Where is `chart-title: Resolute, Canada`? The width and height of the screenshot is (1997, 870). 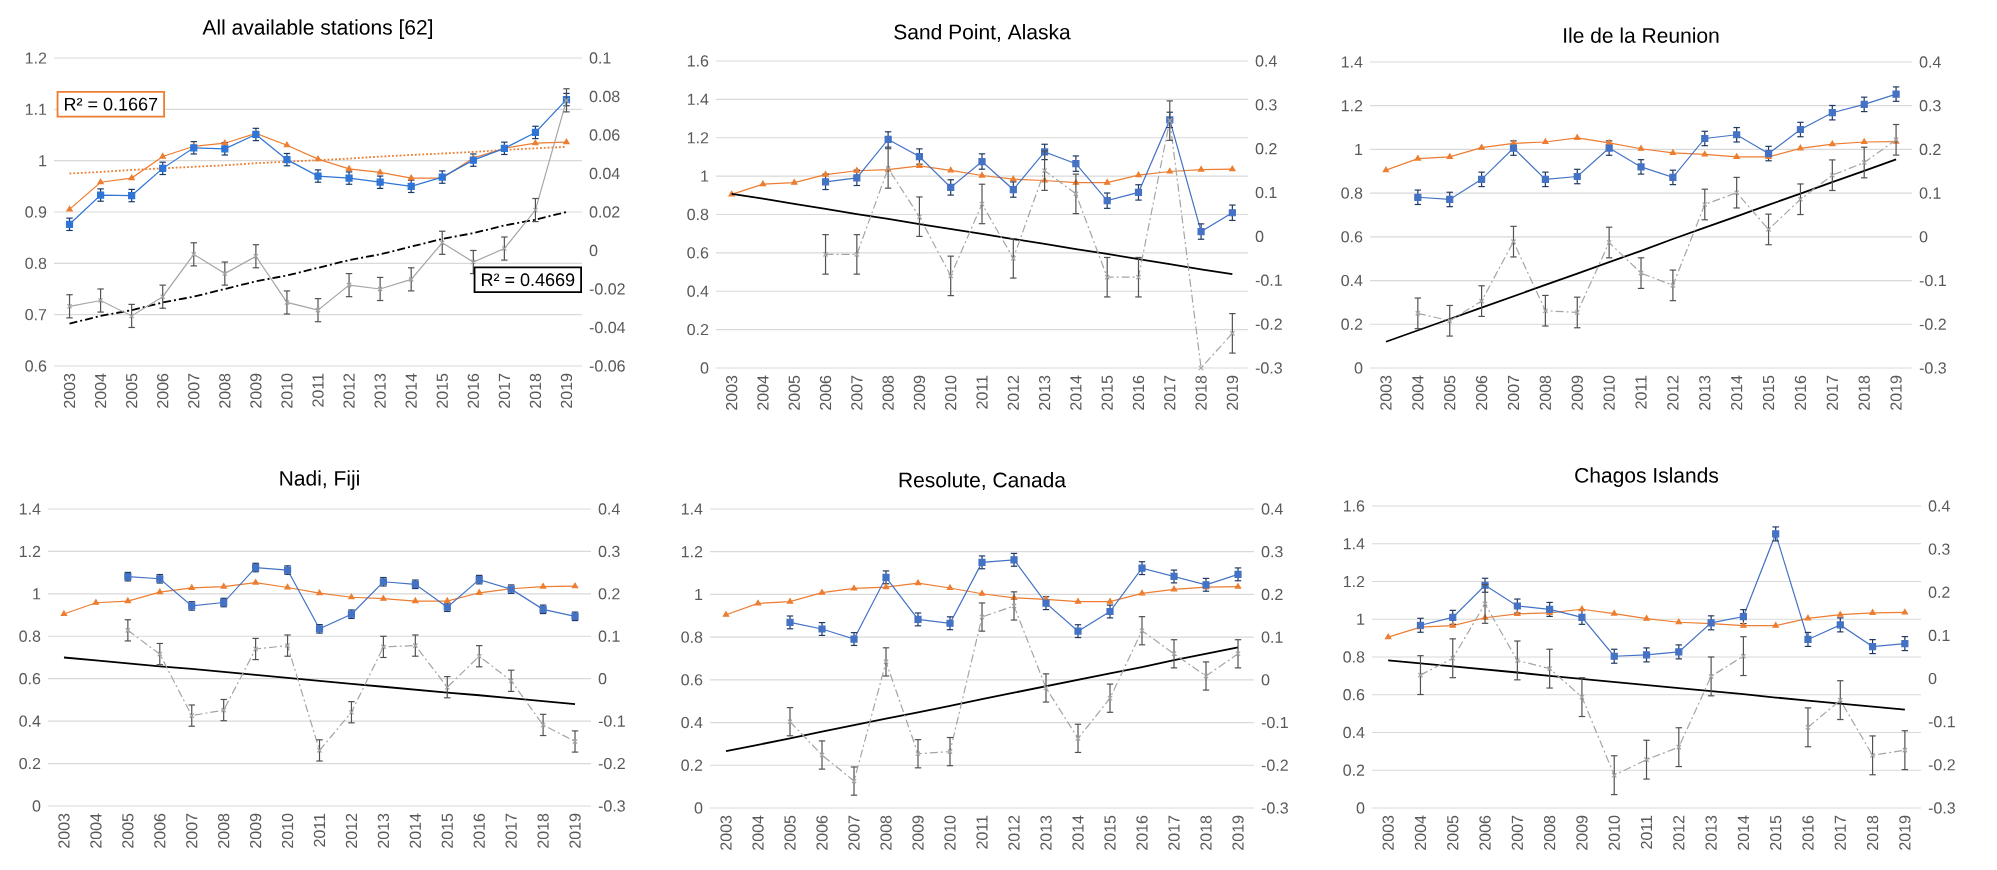
chart-title: Resolute, Canada is located at coordinates (983, 481).